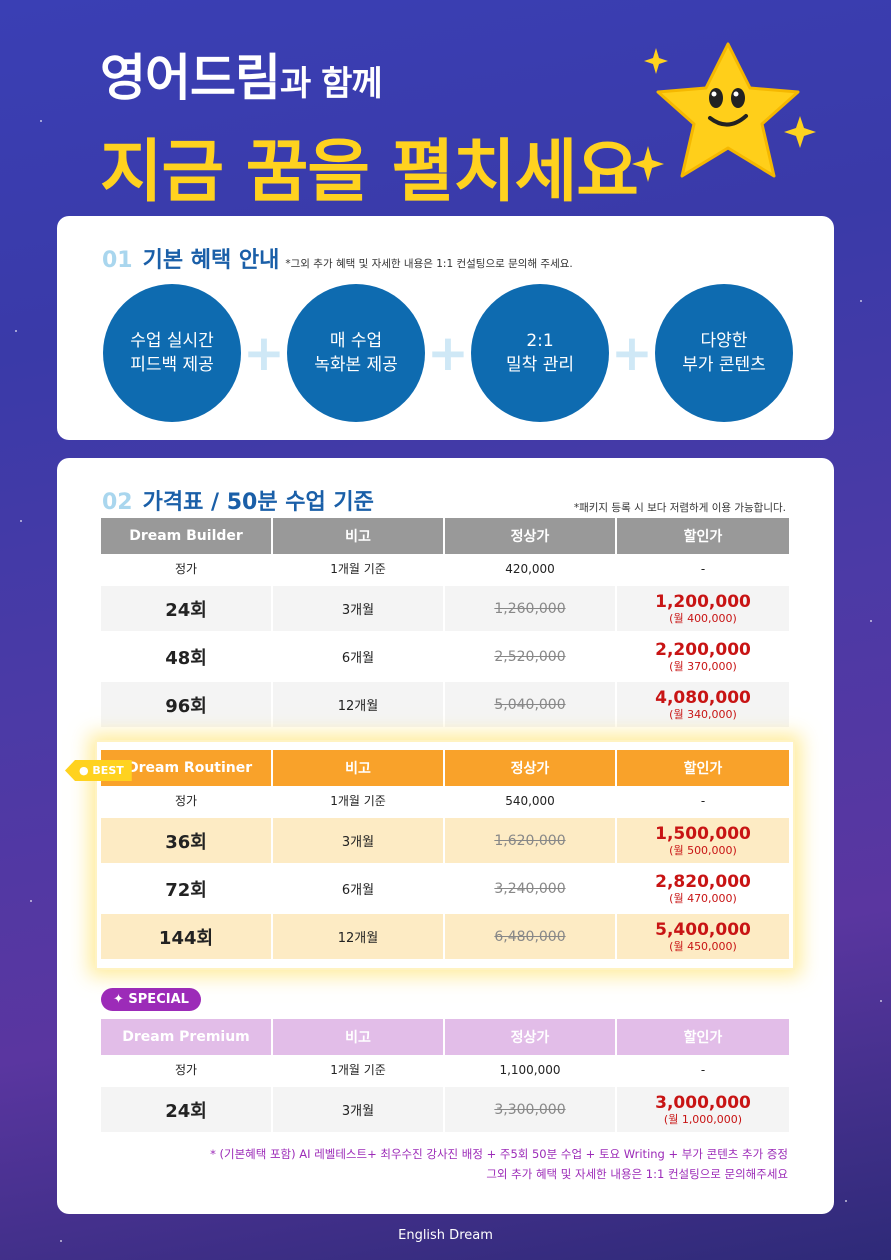 The height and width of the screenshot is (1260, 891). Describe the element at coordinates (531, 570) in the screenshot. I see `base-price: 420,000` at that location.